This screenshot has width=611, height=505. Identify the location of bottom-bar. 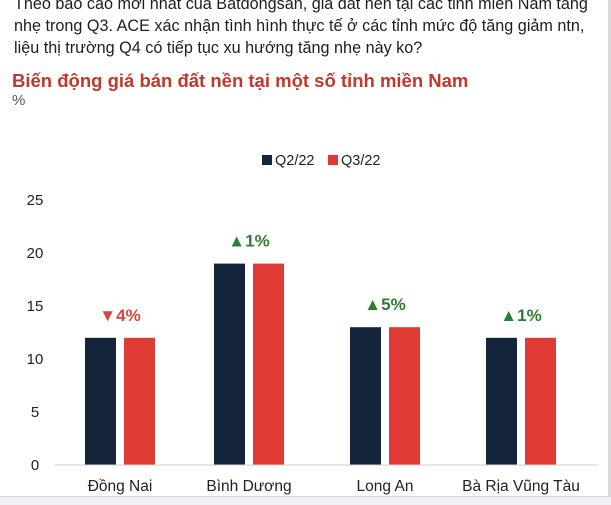
(305, 500).